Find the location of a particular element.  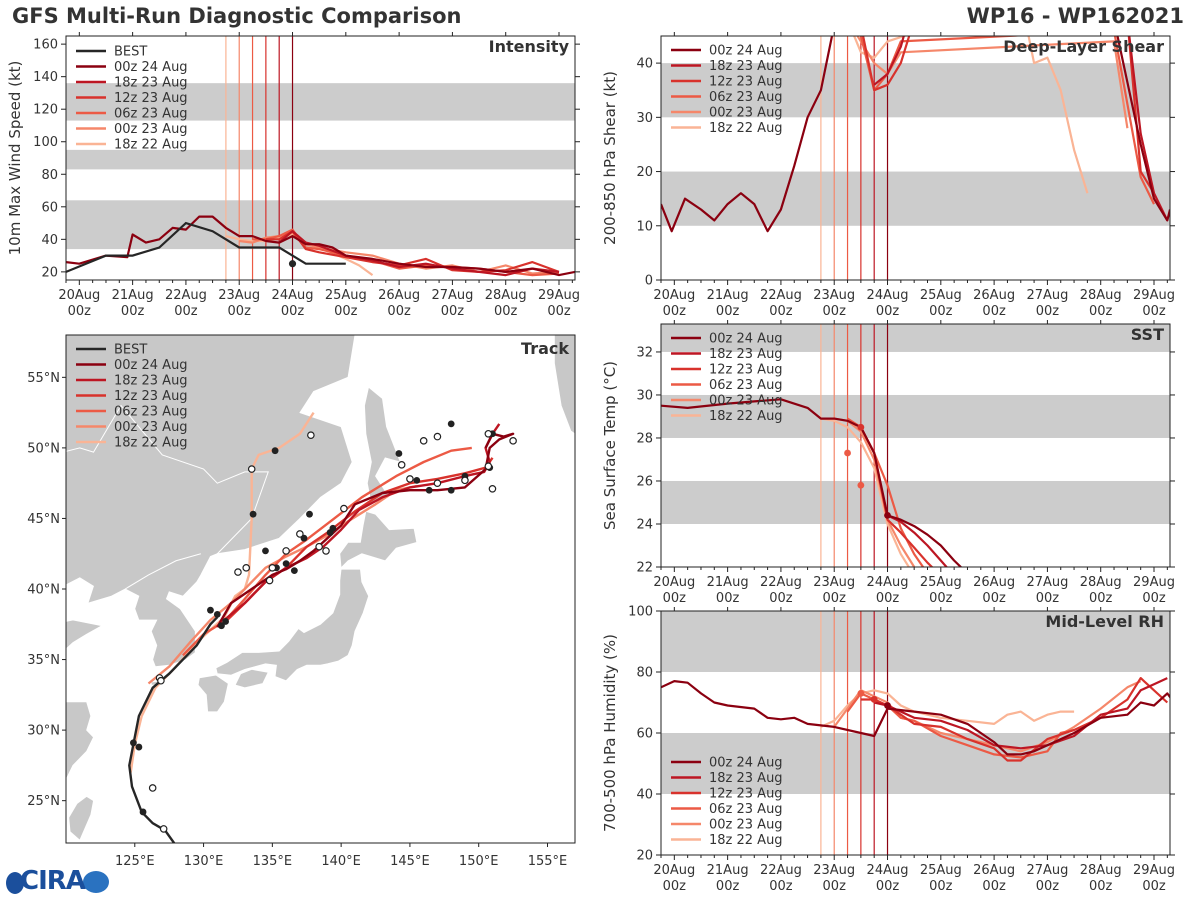

land-honshu is located at coordinates (292, 625).